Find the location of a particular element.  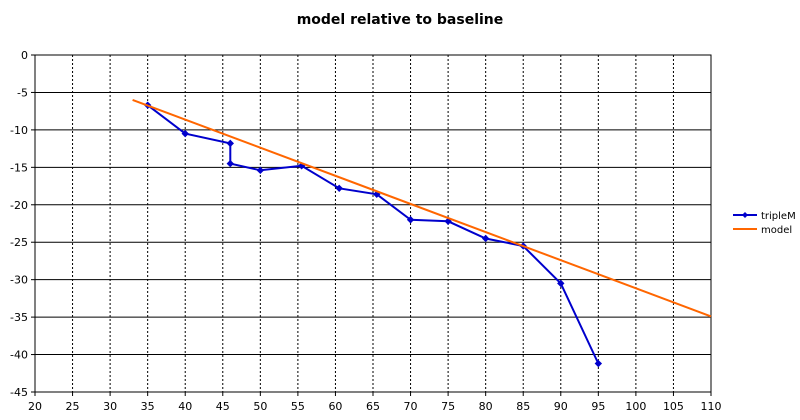

x-tick-label: 50 is located at coordinates (260, 406).